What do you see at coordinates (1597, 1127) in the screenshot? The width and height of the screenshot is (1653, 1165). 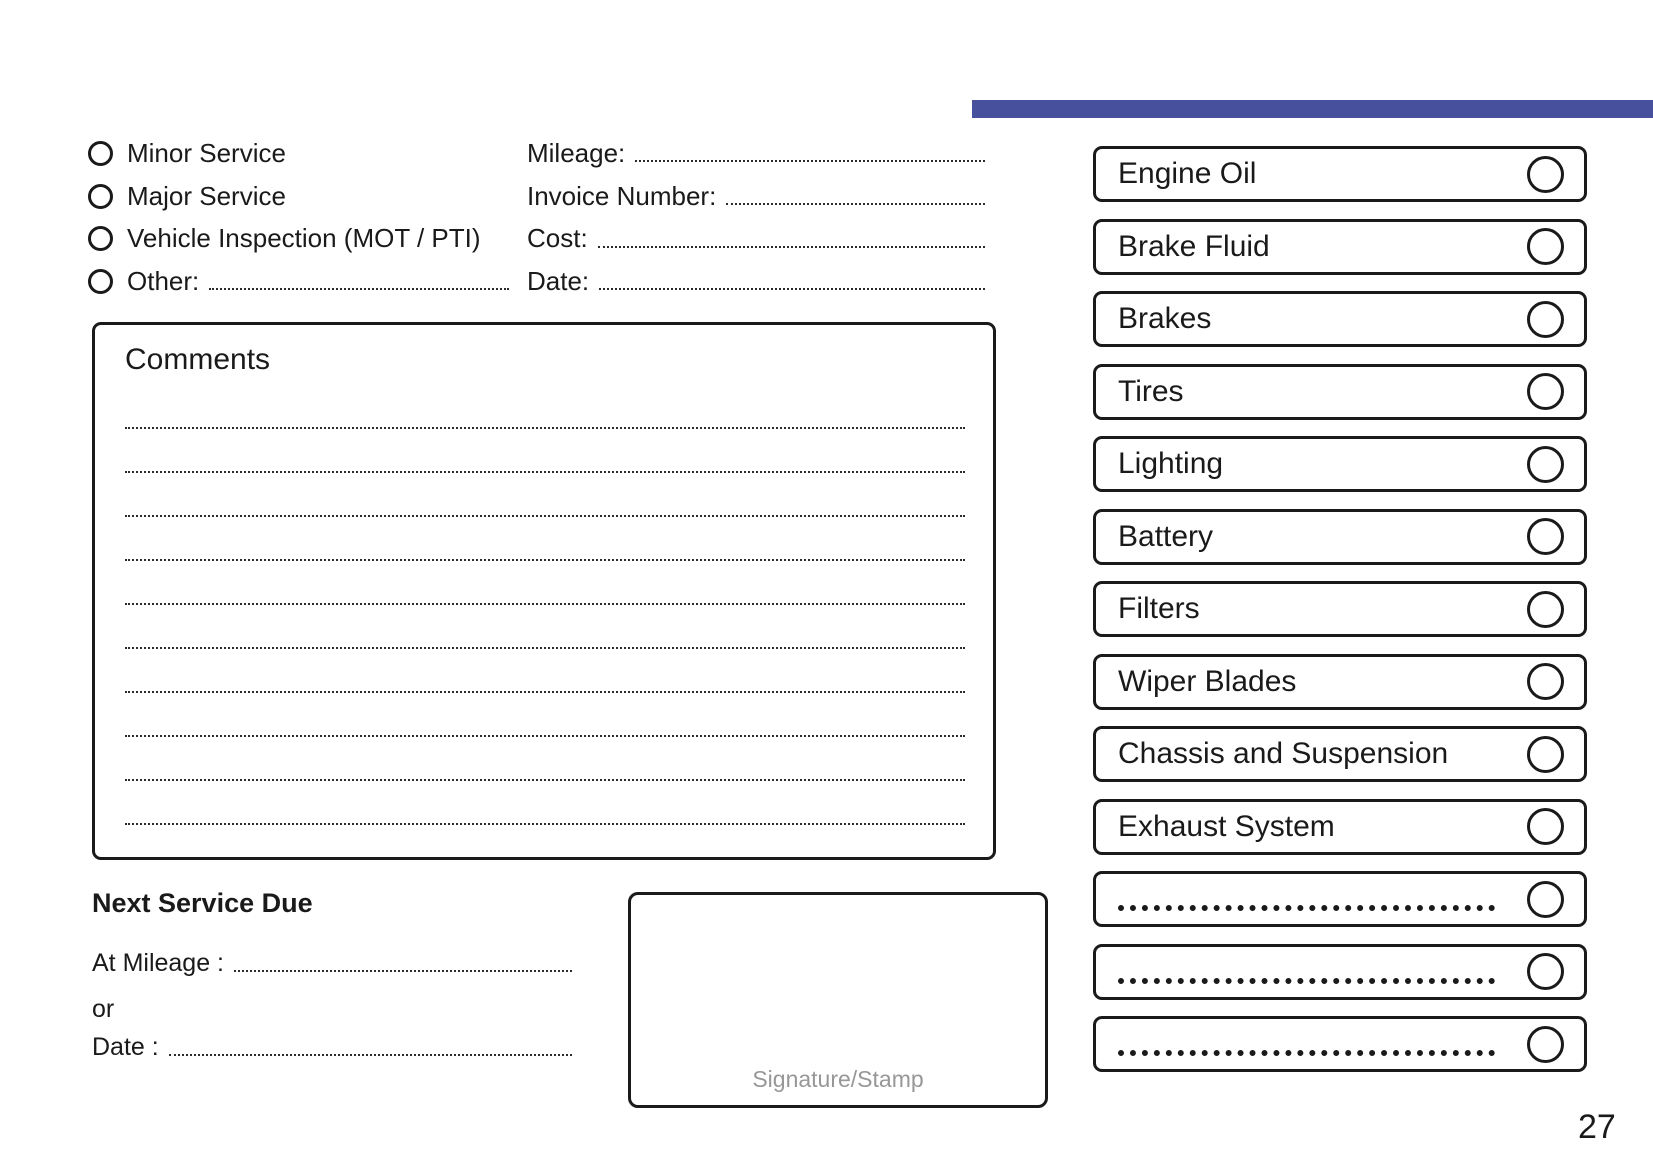 I see `page-number: 27` at bounding box center [1597, 1127].